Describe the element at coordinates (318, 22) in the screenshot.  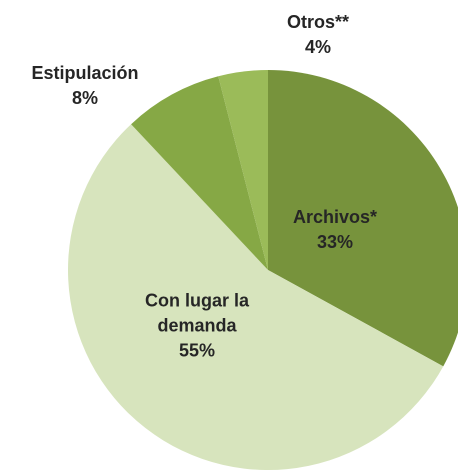
I see `category-label: Otros**` at that location.